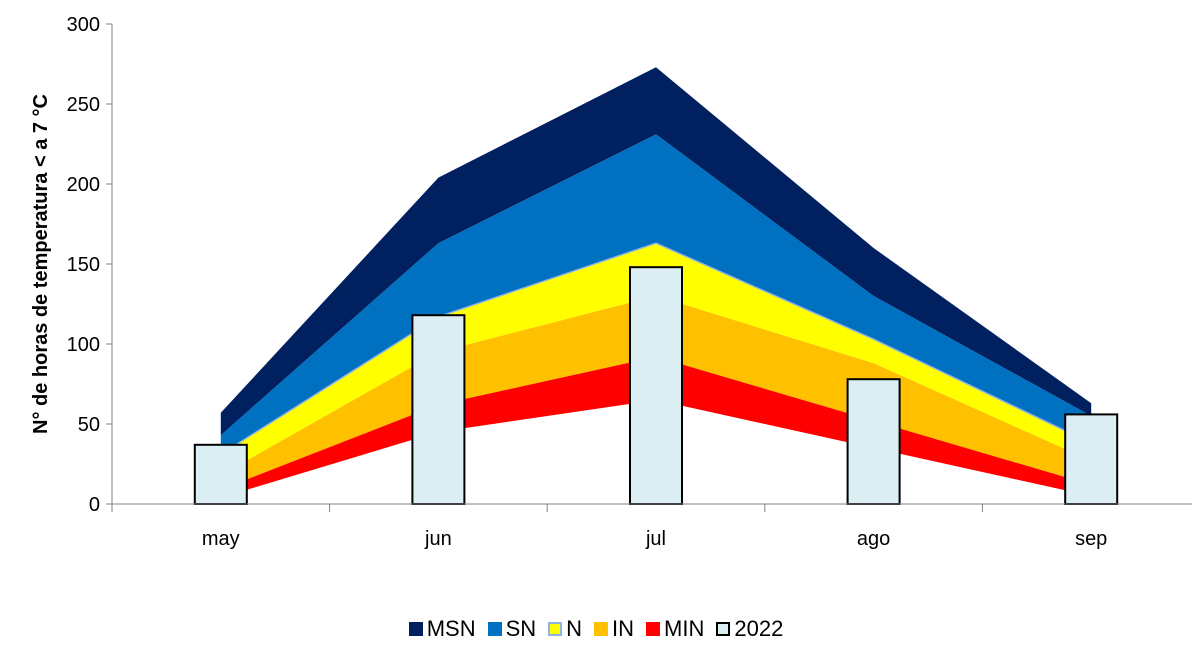  I want to click on bar-2022-may, so click(220, 474).